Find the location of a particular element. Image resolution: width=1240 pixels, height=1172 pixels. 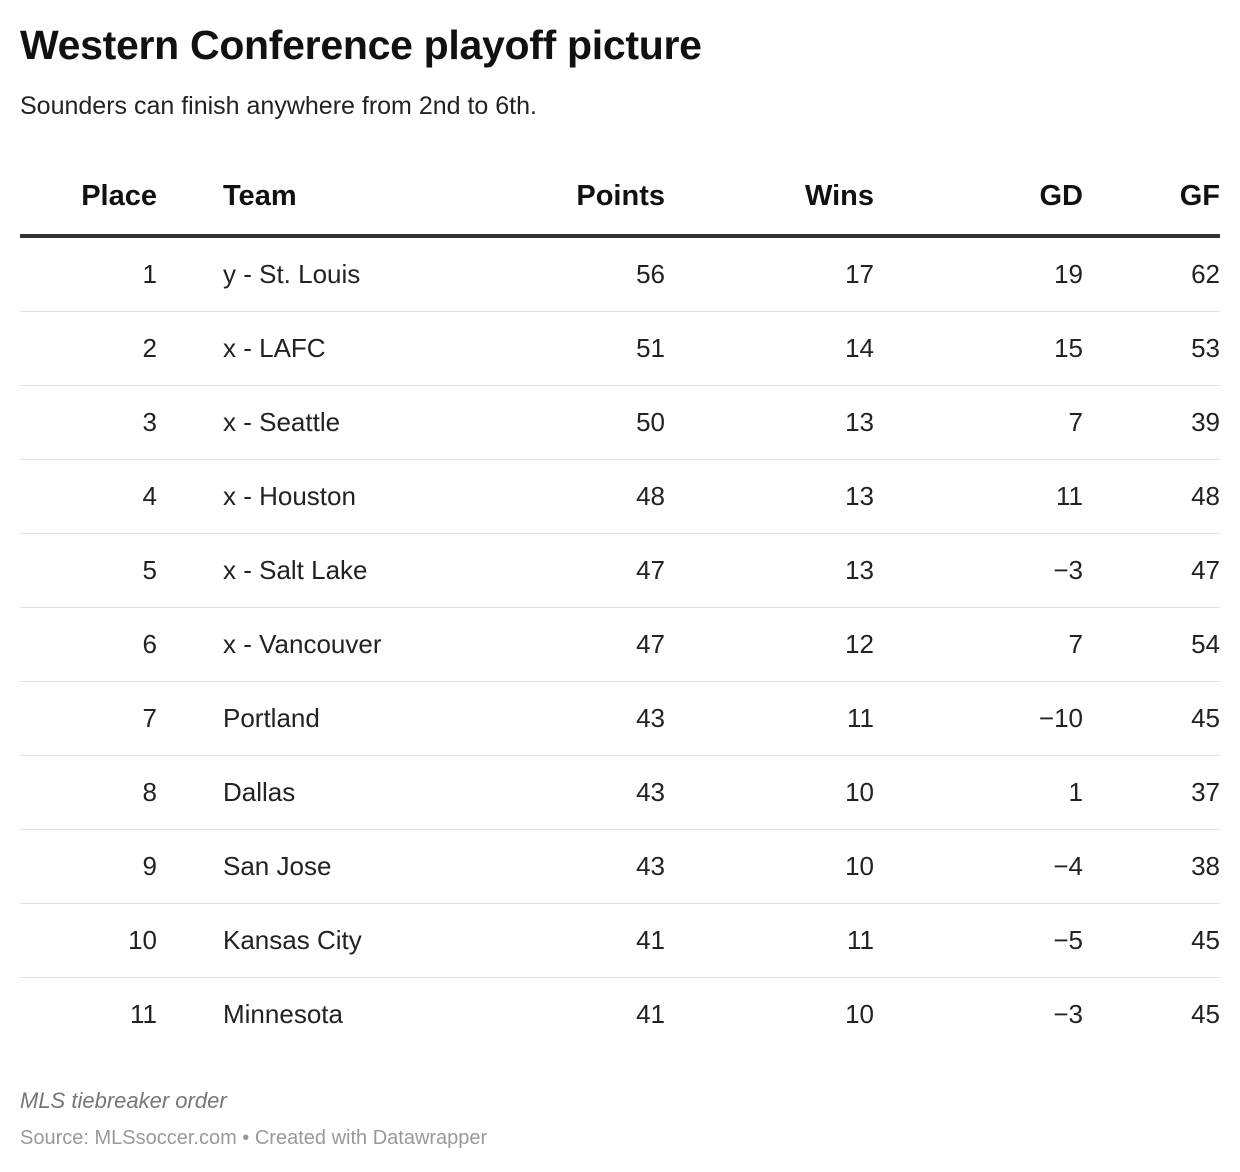

place-cell: 1 is located at coordinates (88, 274).